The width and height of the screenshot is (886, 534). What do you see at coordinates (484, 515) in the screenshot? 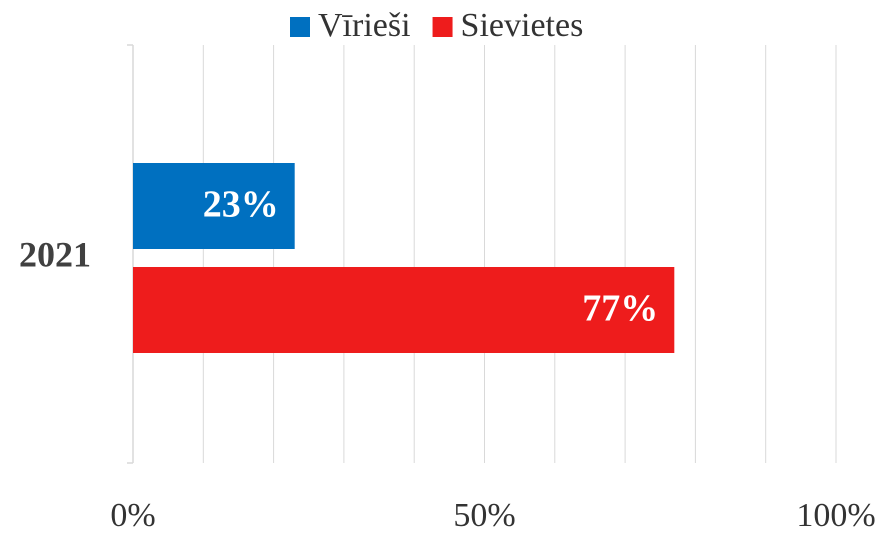
I see `x-tick-label: 50%` at bounding box center [484, 515].